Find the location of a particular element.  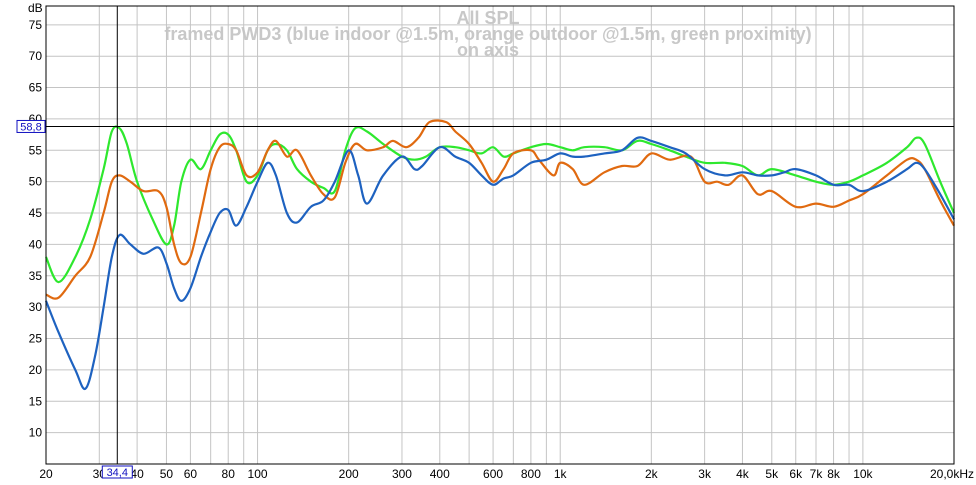

x-tick-label: 80 is located at coordinates (229, 474).